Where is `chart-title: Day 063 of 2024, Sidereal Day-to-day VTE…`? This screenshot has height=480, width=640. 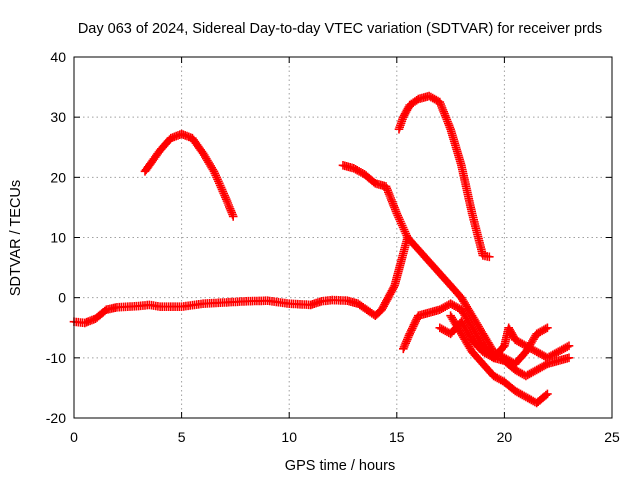
chart-title: Day 063 of 2024, Sidereal Day-to-day VTE… is located at coordinates (340, 29).